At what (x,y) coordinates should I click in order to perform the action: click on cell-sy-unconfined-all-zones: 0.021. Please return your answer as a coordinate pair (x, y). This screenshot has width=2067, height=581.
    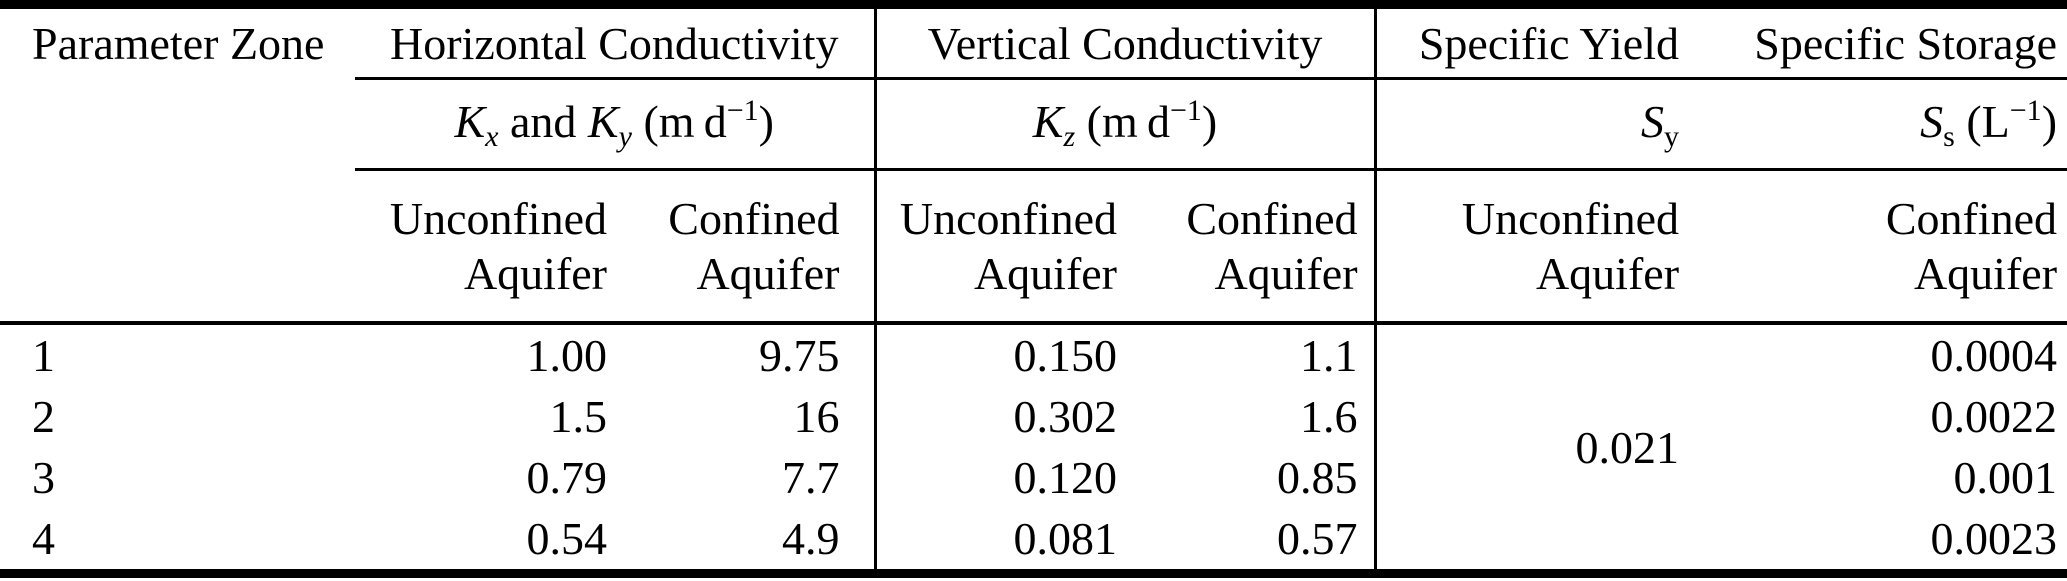
    Looking at the image, I should click on (1627, 447).